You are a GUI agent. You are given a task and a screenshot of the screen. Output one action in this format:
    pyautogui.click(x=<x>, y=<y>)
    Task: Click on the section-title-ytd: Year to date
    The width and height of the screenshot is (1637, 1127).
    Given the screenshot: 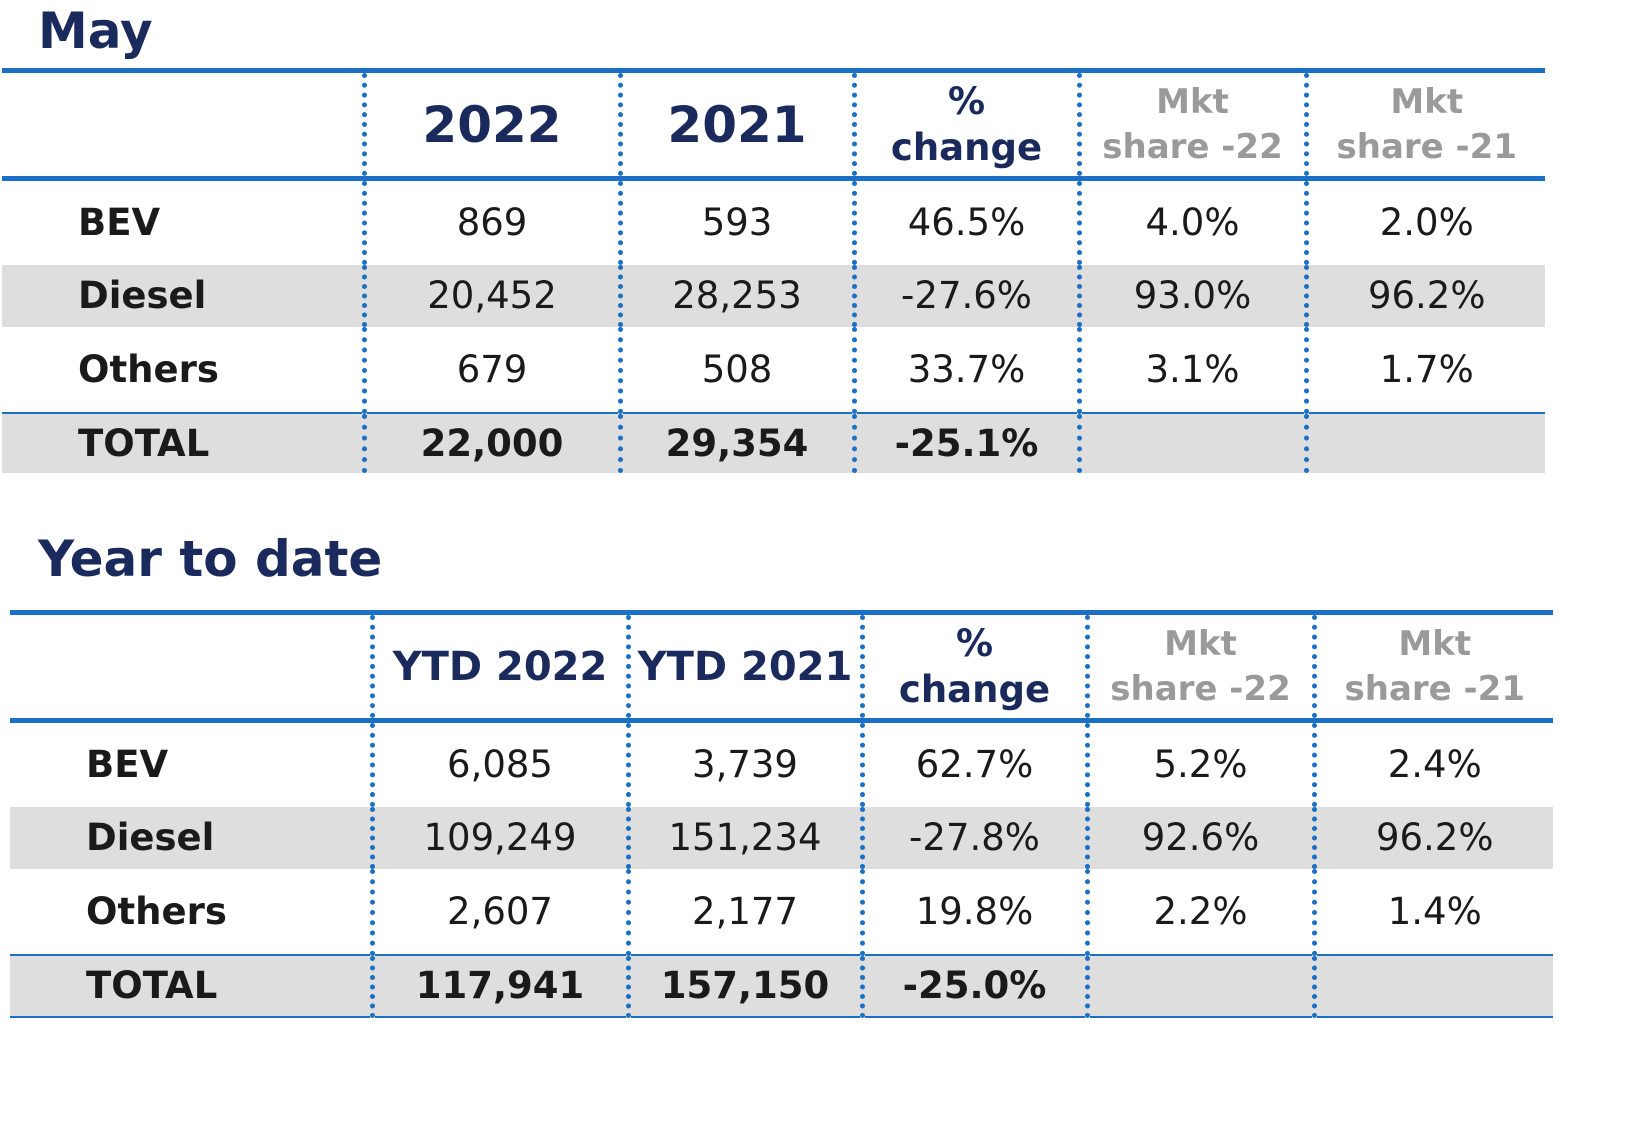 What is the action you would take?
    pyautogui.click(x=210, y=559)
    